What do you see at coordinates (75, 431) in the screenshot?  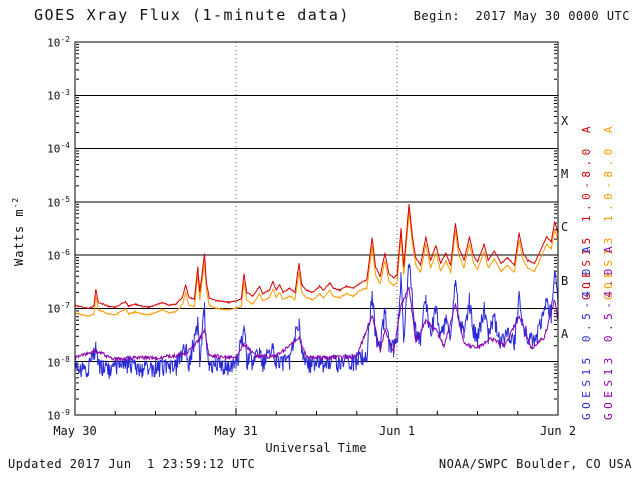 I see `x-tick-may30: May 30` at bounding box center [75, 431].